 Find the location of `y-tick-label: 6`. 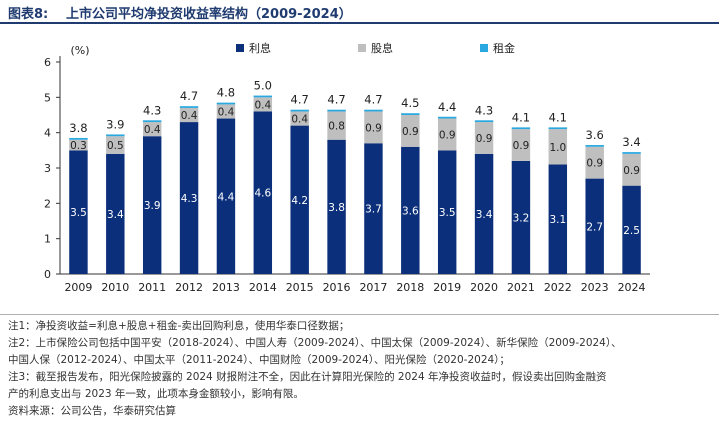

y-tick-label: 6 is located at coordinates (47, 62).